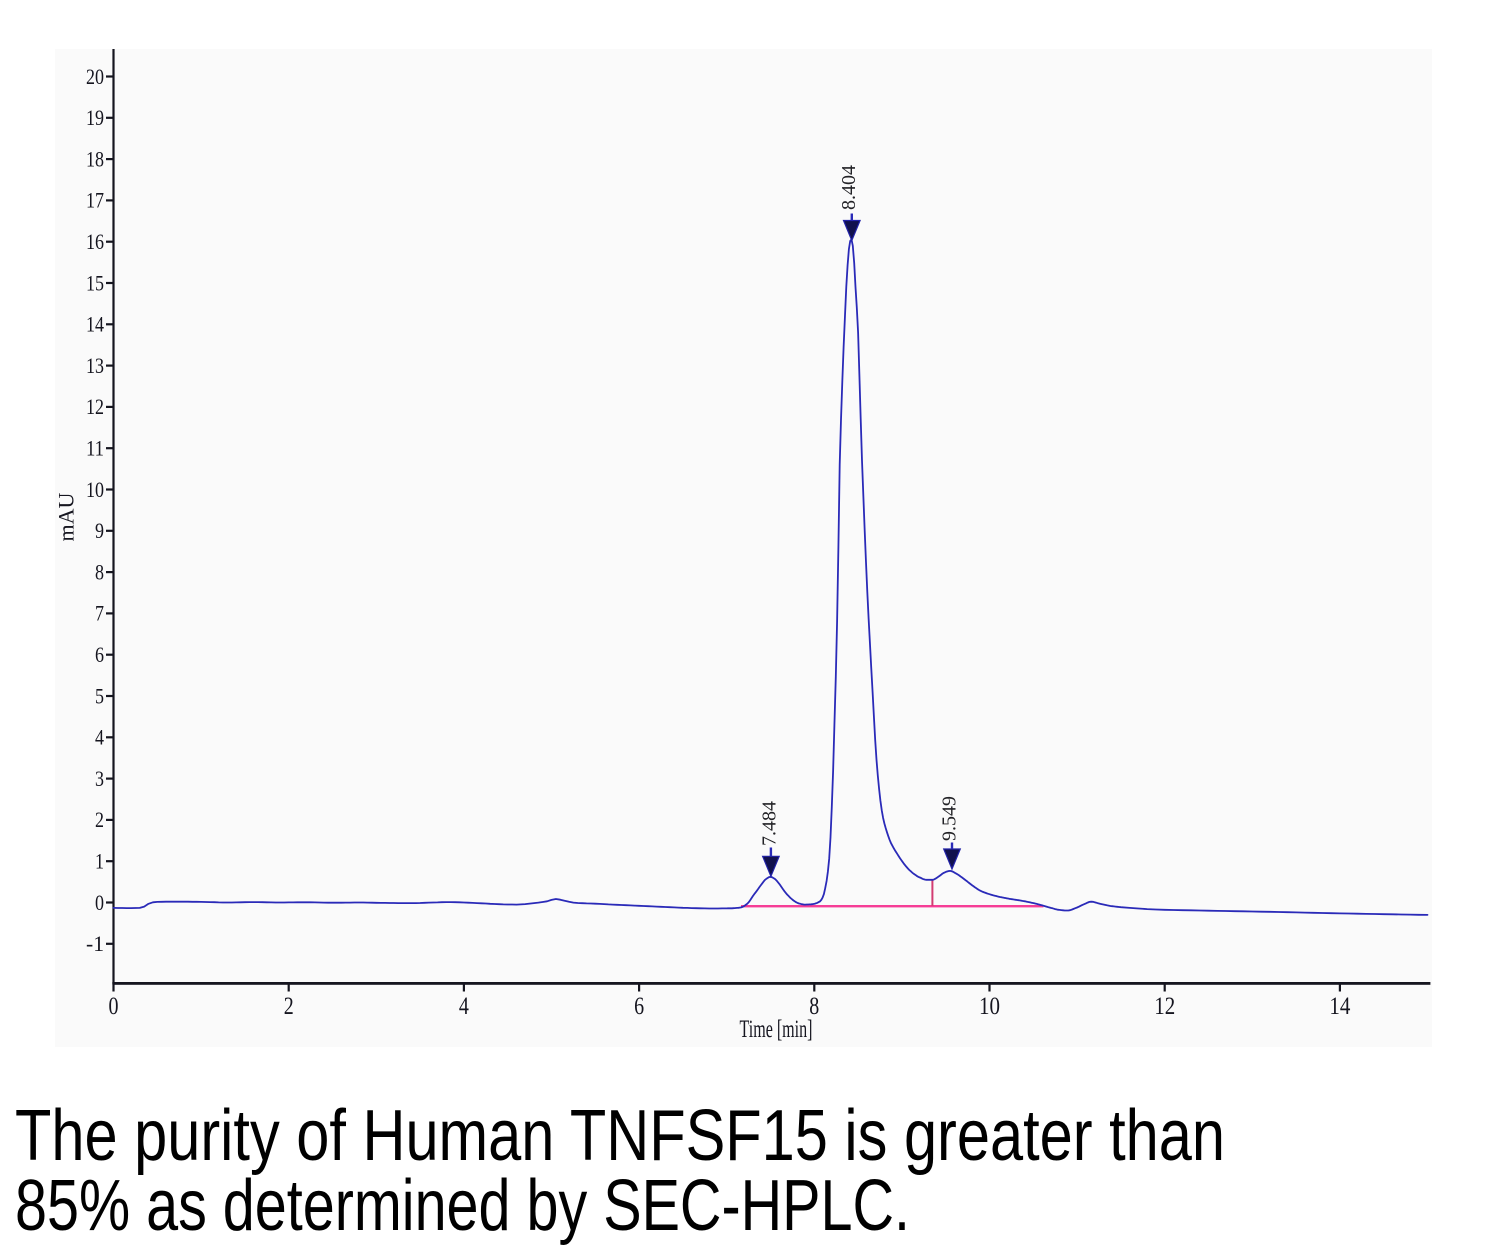  Describe the element at coordinates (949, 818) in the screenshot. I see `svg-text: 9.549` at that location.